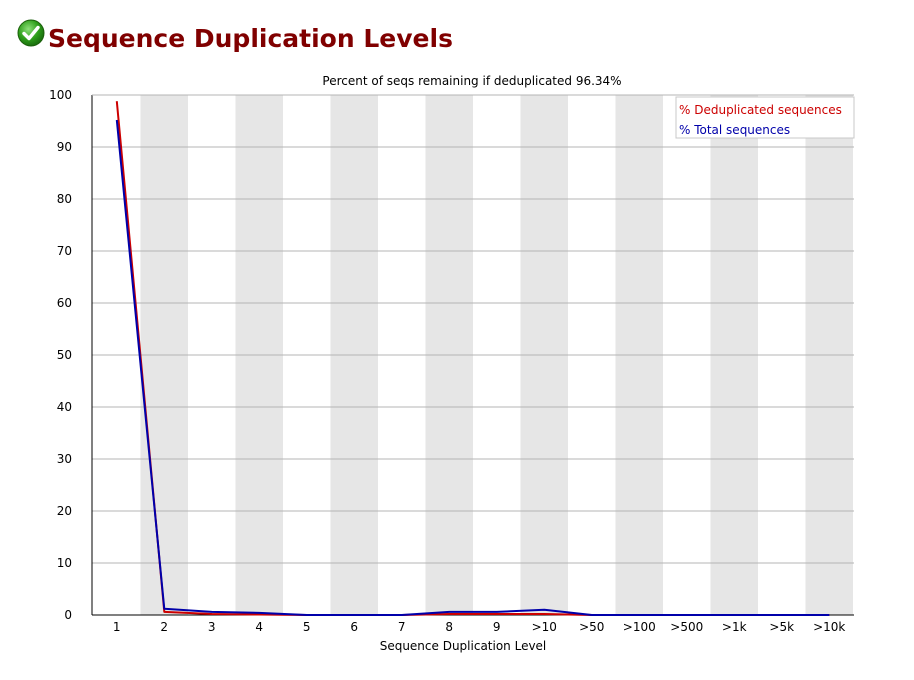 This screenshot has width=914, height=680. Describe the element at coordinates (829, 627) in the screenshot. I see `x-tick-label: >10k` at that location.